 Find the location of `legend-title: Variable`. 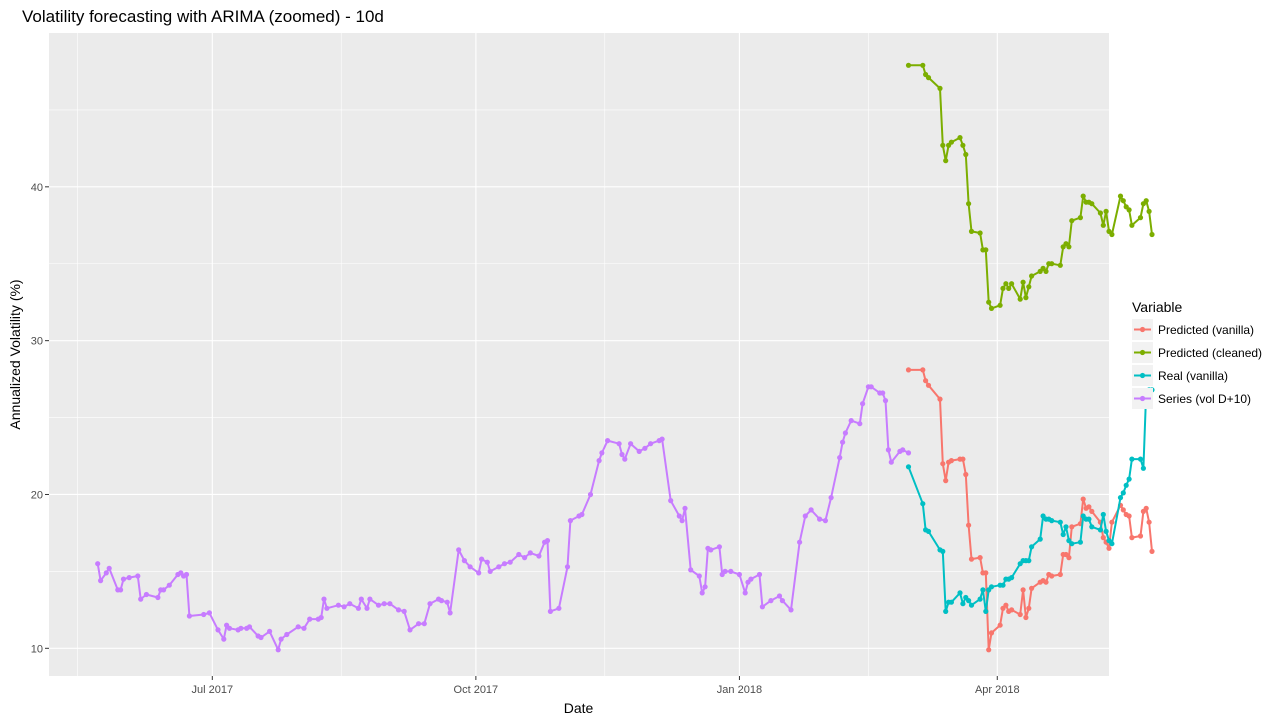

legend-title: Variable is located at coordinates (1157, 307).